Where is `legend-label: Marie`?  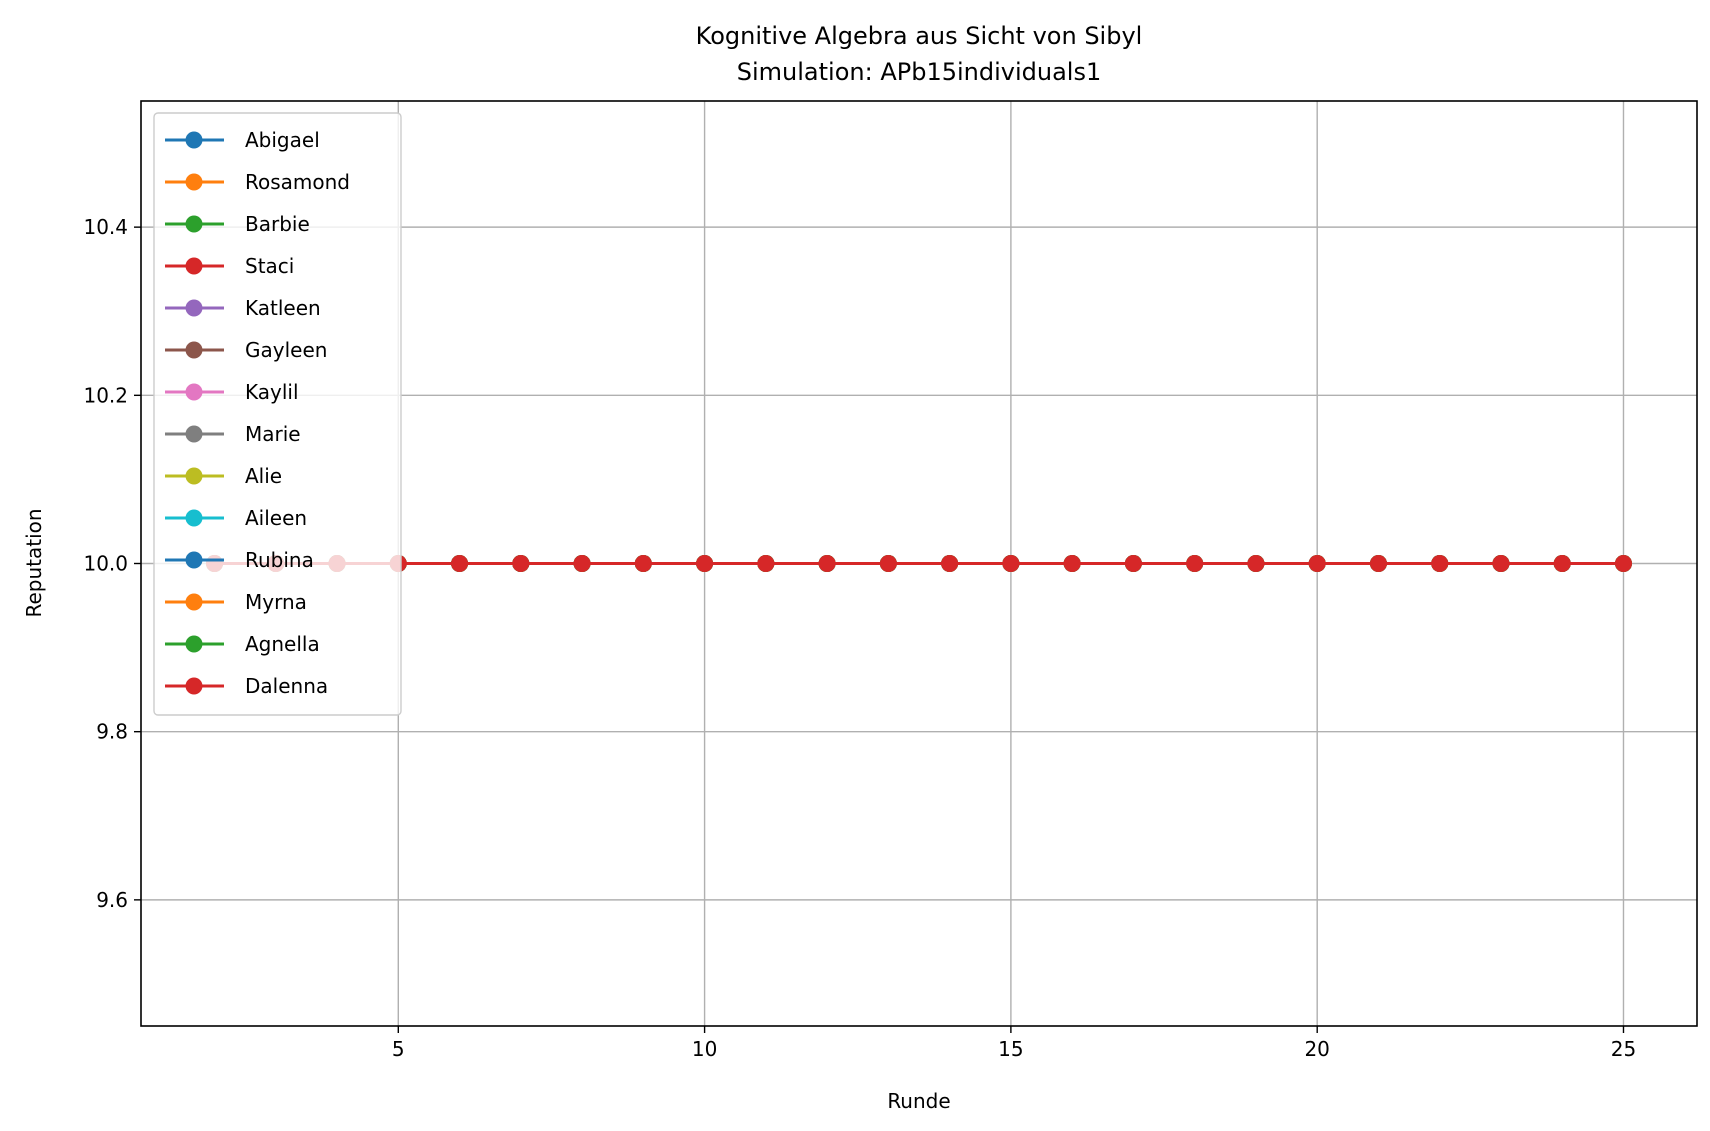
legend-label: Marie is located at coordinates (273, 434).